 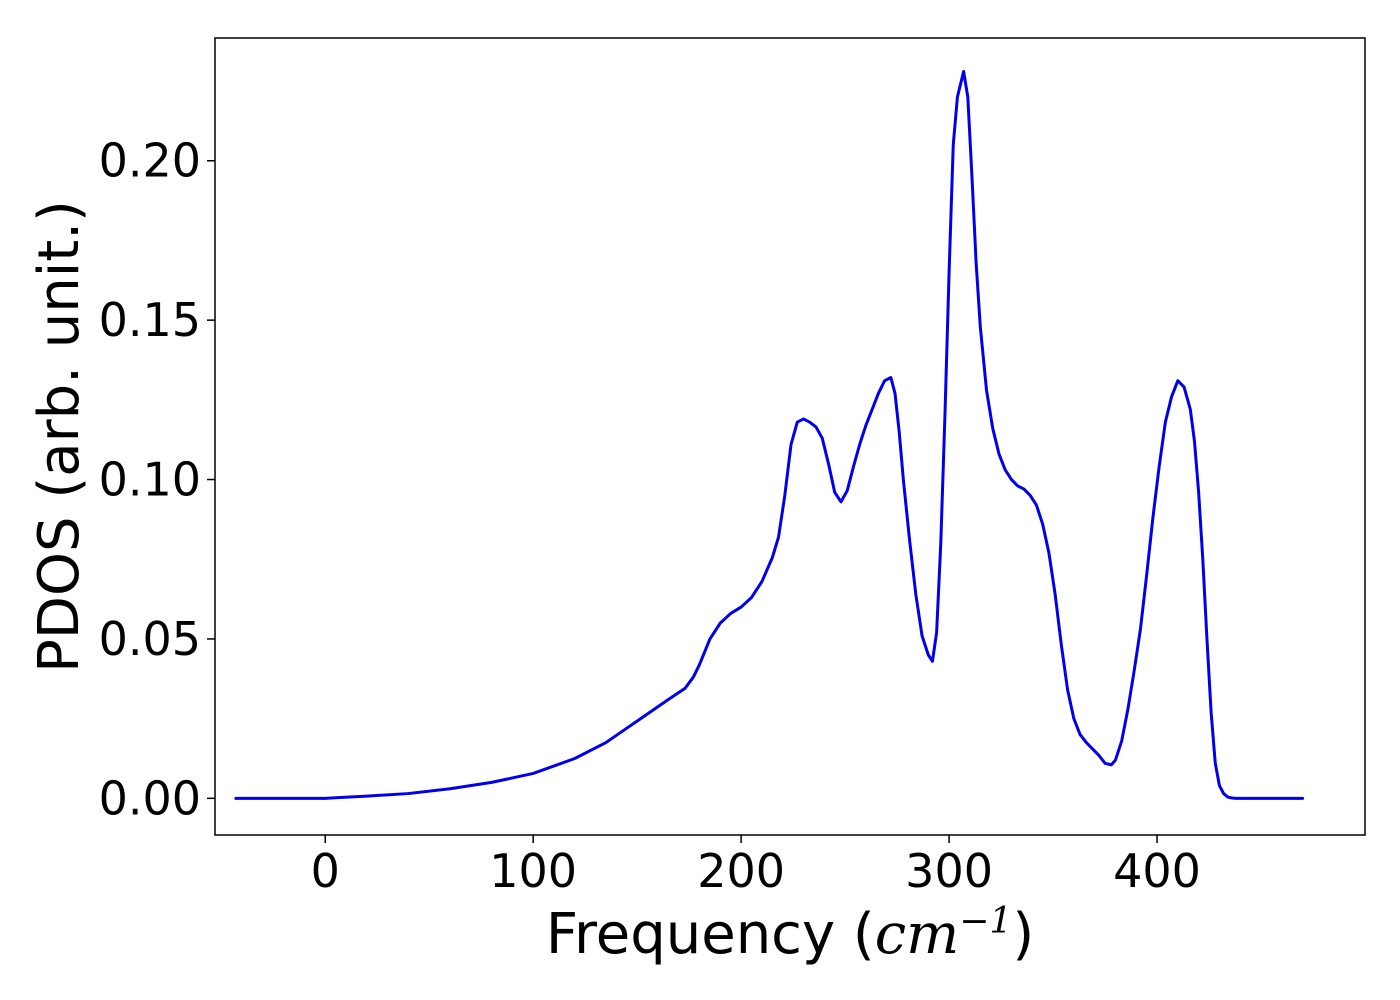 I want to click on y-tick-label: 0.10, so click(x=150, y=480).